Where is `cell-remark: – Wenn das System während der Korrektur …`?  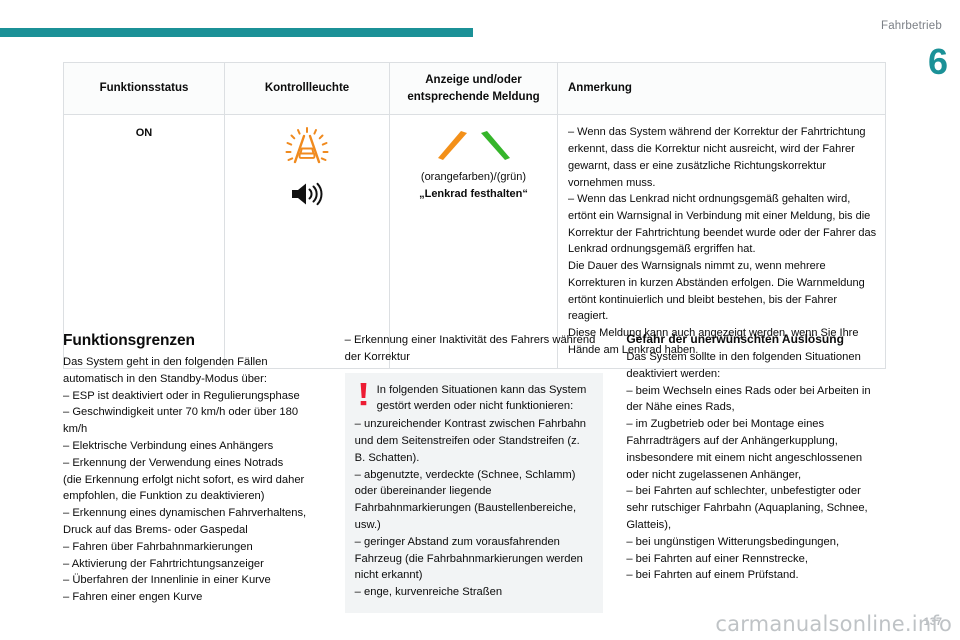
cell-remark: – Wenn das System während der Korrektur … is located at coordinates (721, 242).